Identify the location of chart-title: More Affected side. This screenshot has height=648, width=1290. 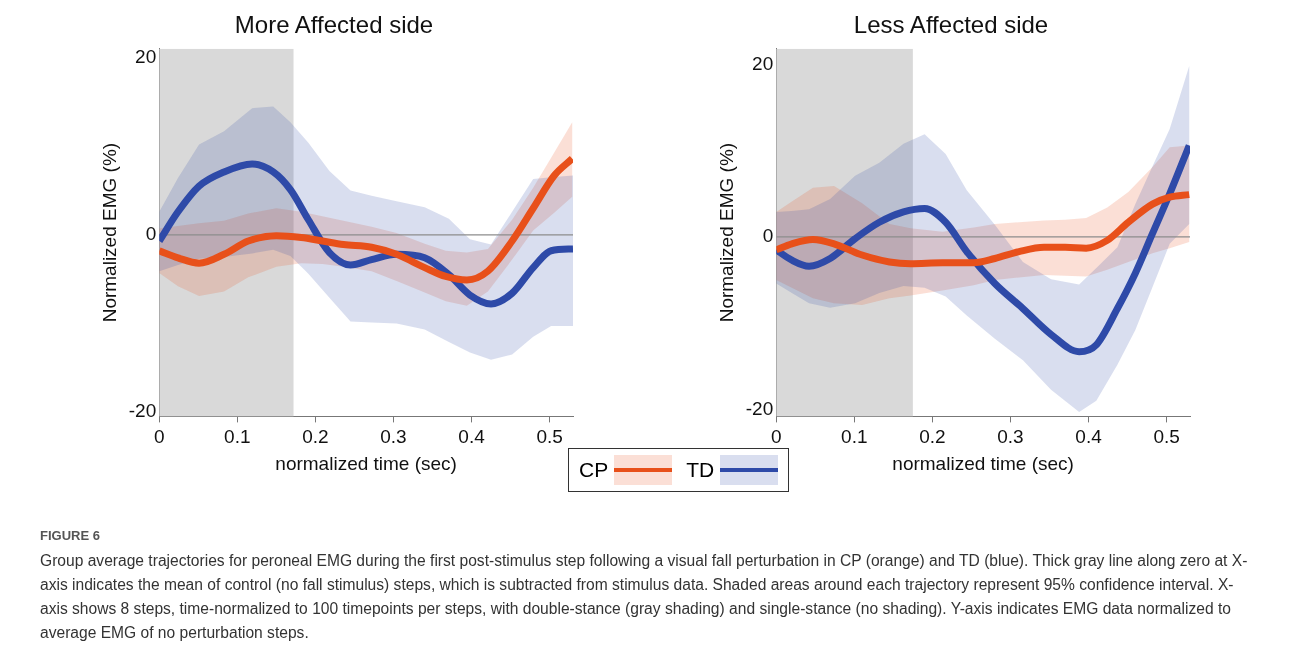
(334, 25).